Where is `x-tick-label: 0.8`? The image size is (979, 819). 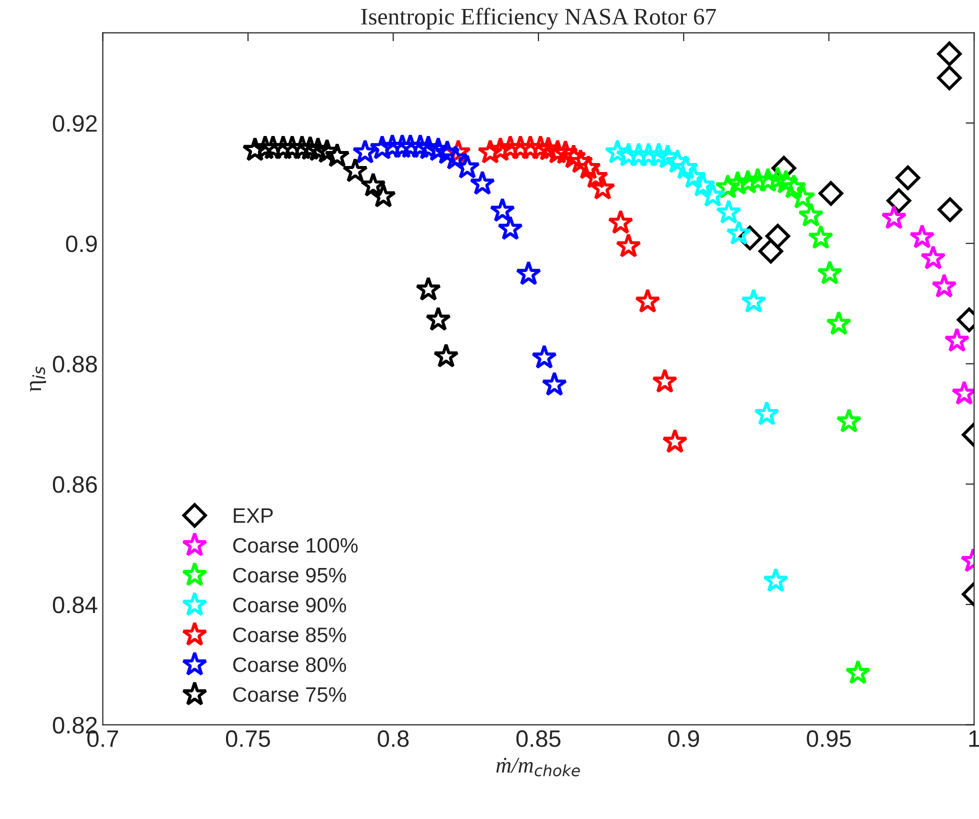
x-tick-label: 0.8 is located at coordinates (393, 739).